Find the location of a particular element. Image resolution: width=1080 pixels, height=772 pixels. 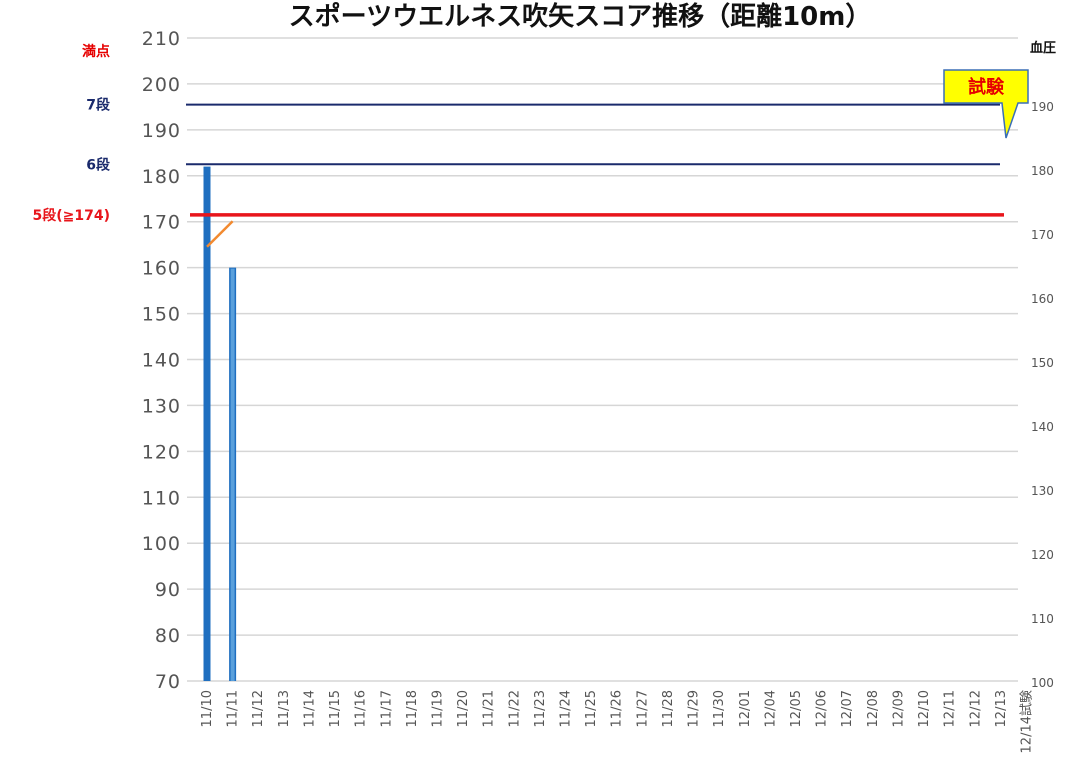

y2-axis-ticks: 100 110 120 130 140 150 160 170 180 190 is located at coordinates (1042, 395).